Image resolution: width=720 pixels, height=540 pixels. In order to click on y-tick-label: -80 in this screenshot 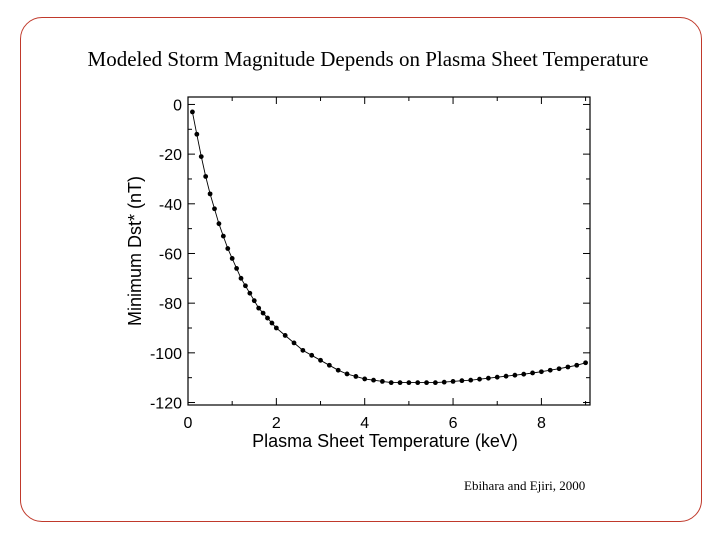, I will do `click(170, 304)`.